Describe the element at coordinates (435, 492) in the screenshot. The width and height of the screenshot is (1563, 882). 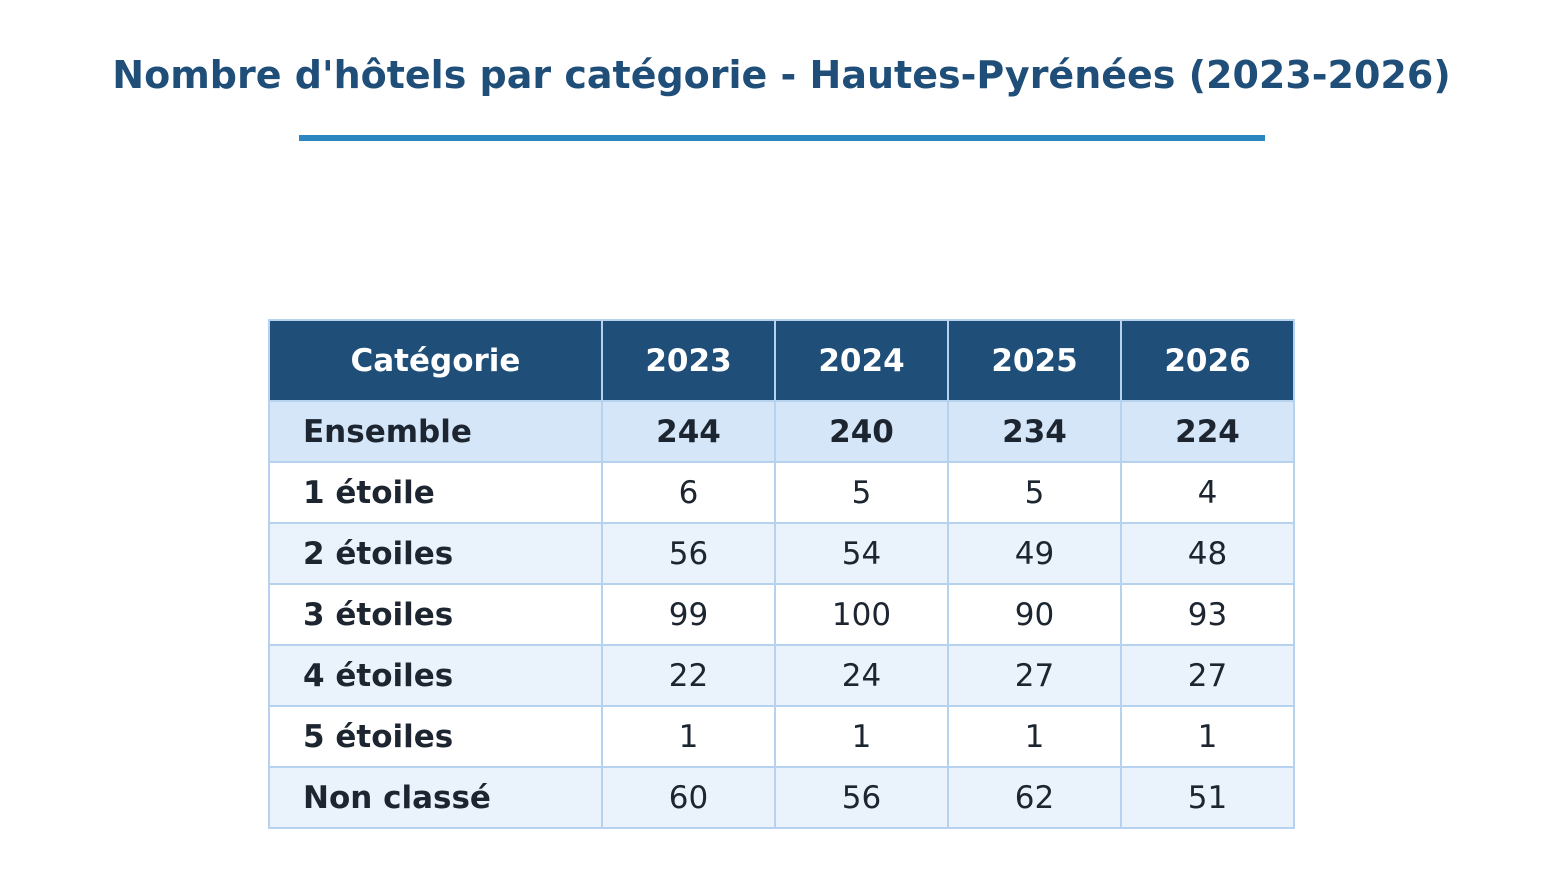
I see `row-label: 1 étoile` at that location.